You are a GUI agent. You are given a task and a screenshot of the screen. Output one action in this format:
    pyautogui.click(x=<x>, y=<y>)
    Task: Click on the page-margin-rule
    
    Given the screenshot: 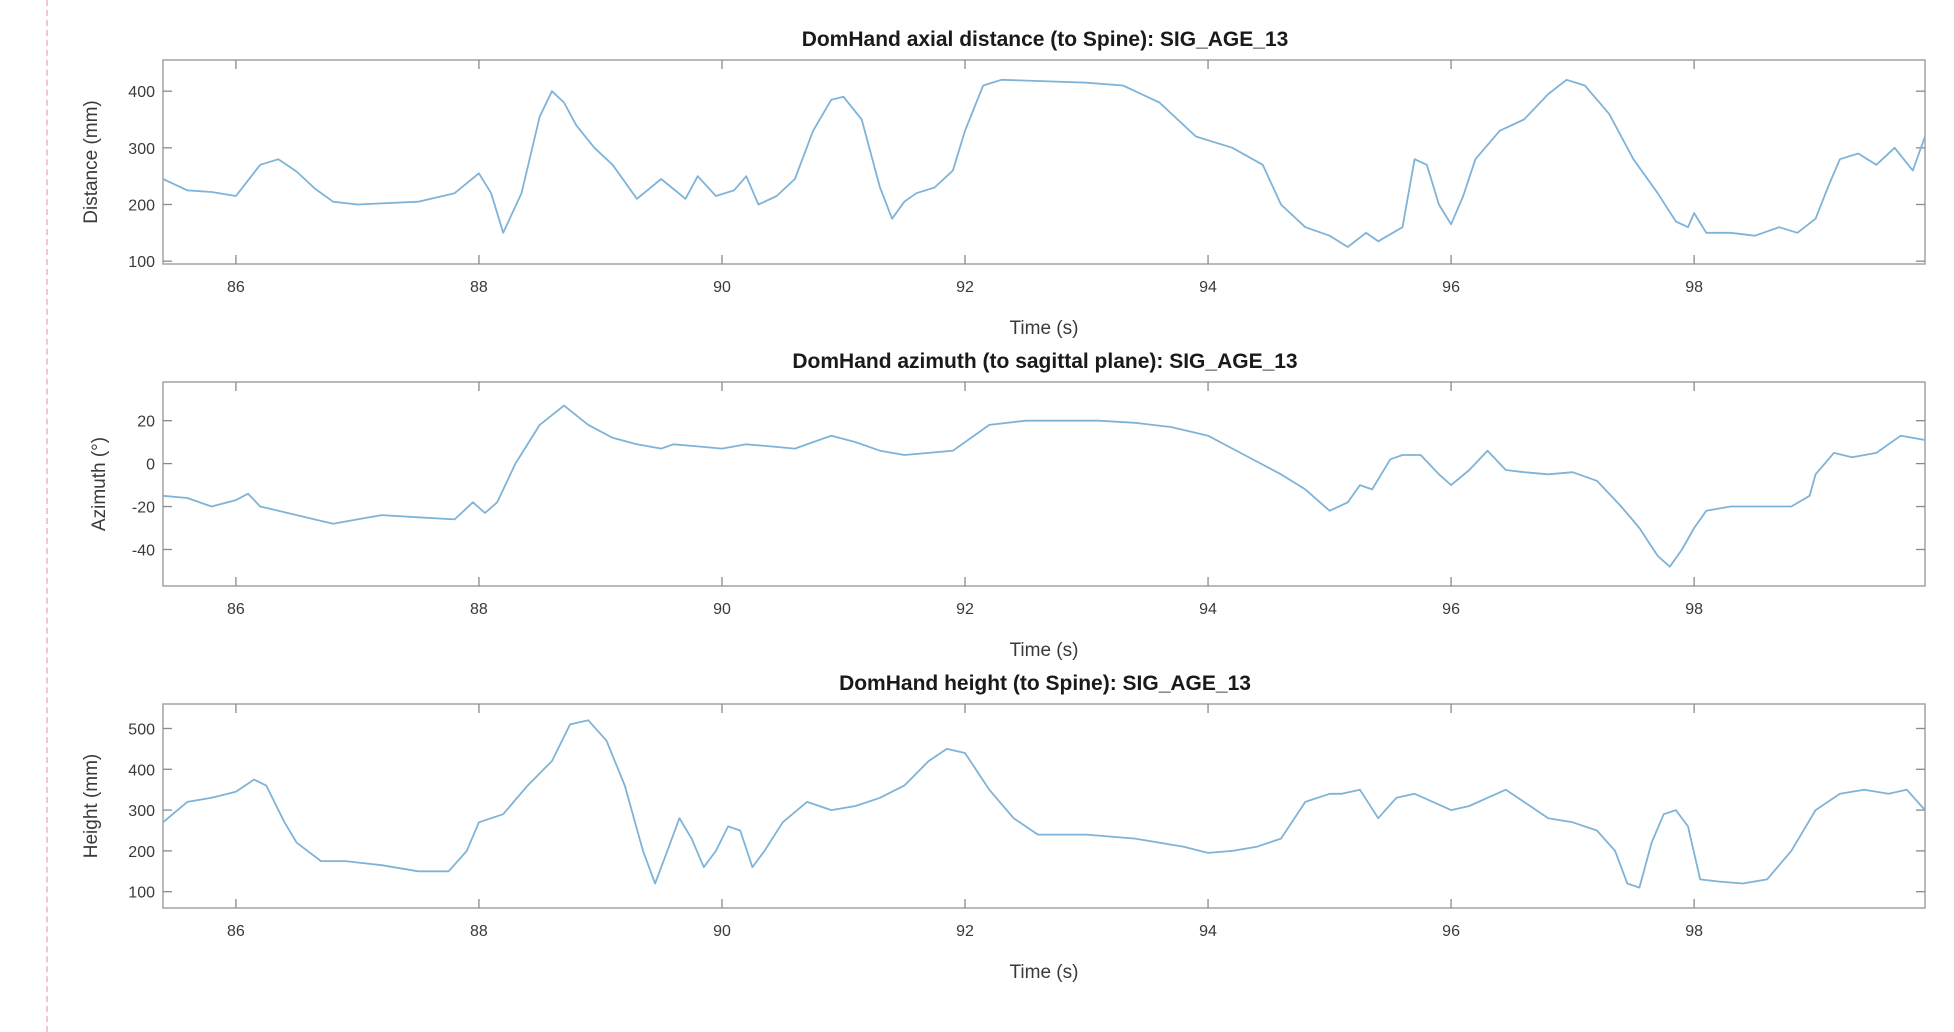 What is the action you would take?
    pyautogui.click(x=47, y=516)
    